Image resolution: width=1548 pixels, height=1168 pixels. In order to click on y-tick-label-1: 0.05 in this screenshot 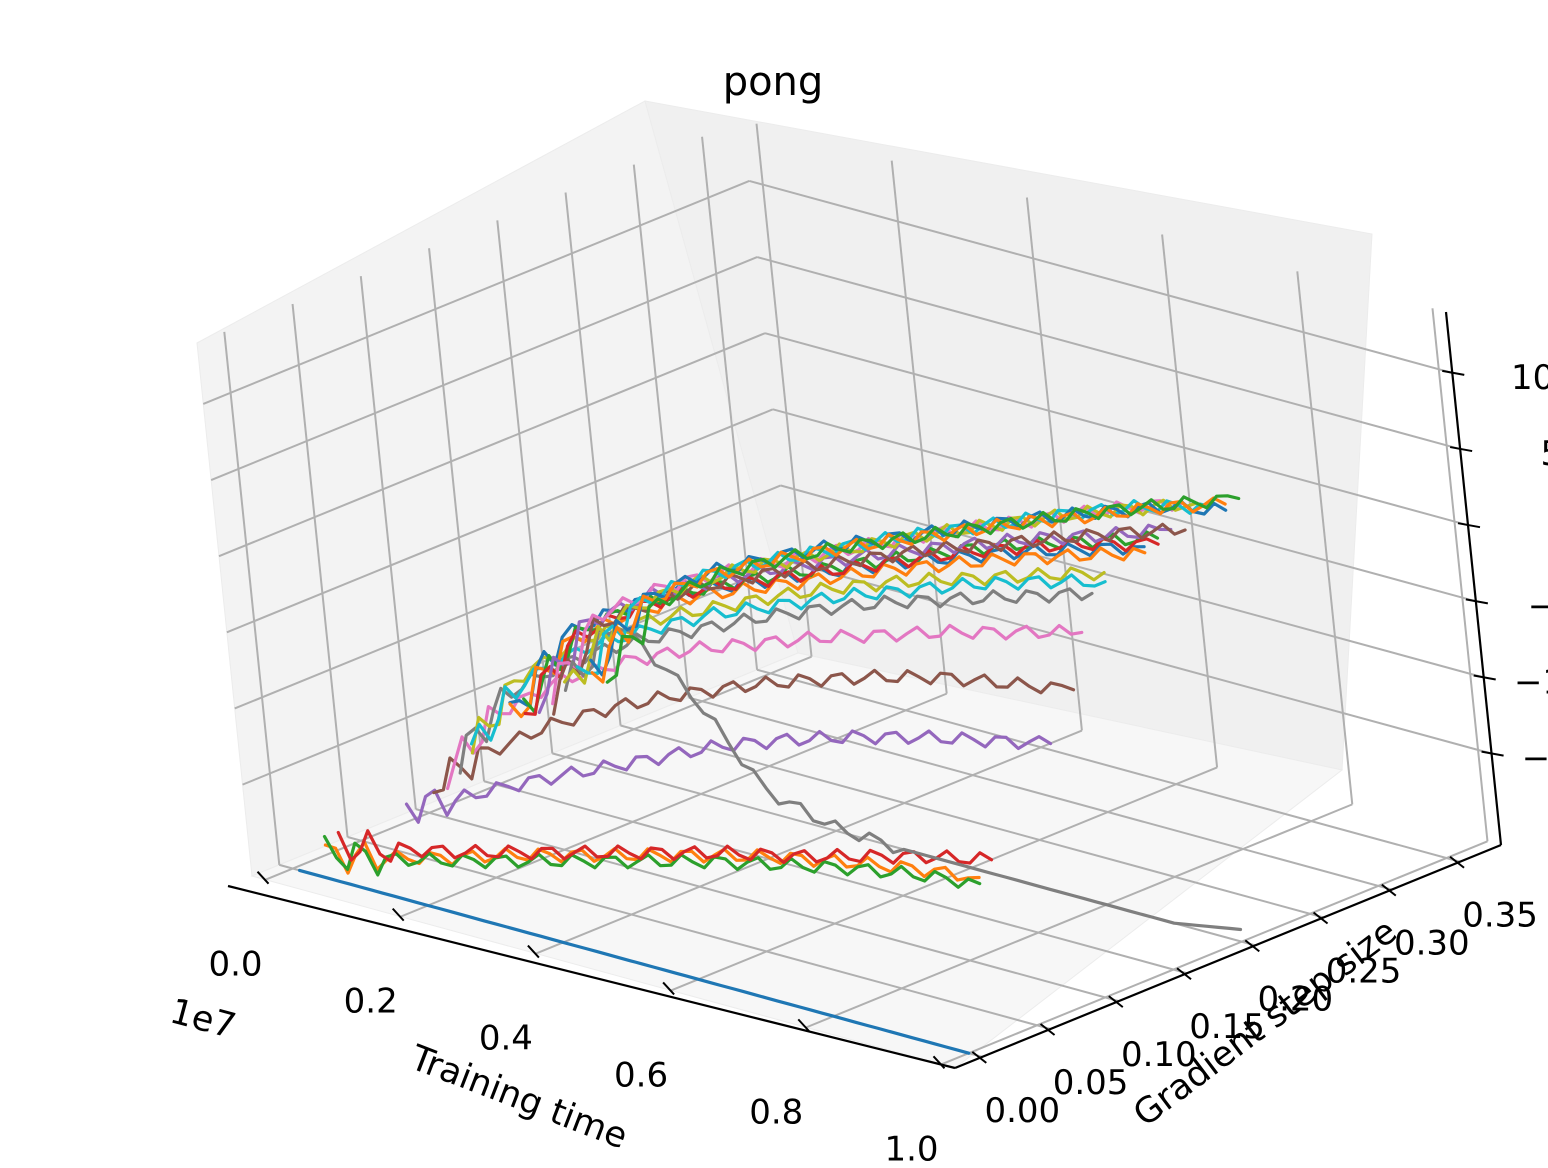, I will do `click(1091, 1083)`.